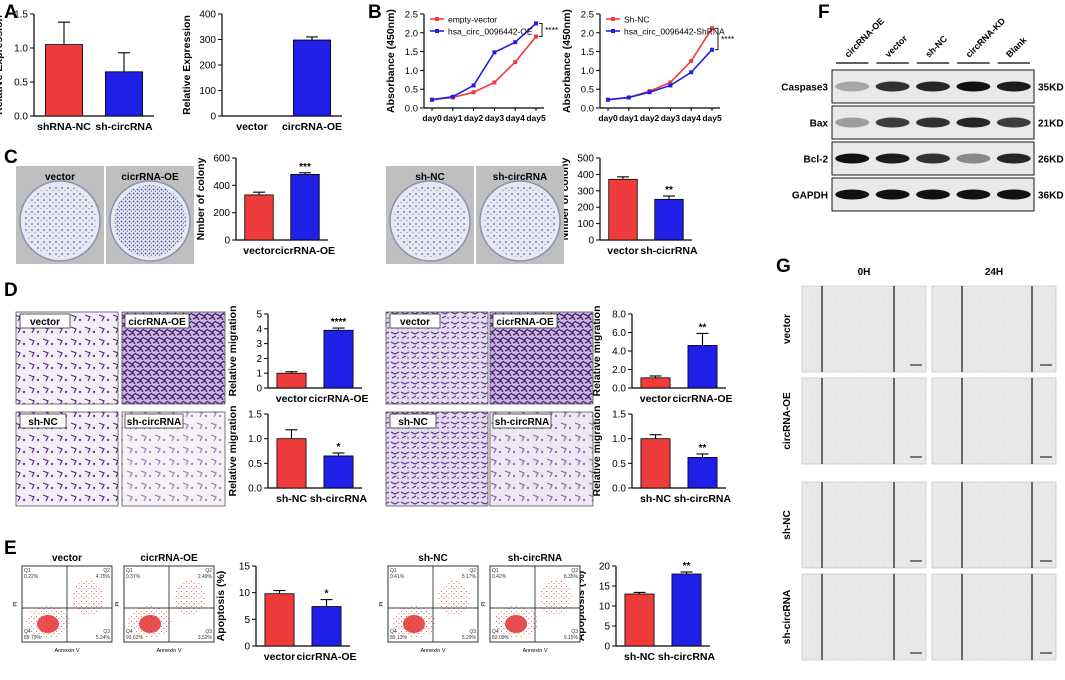 The width and height of the screenshot is (1065, 680). I want to click on y-tick-label: 1, so click(259, 374).